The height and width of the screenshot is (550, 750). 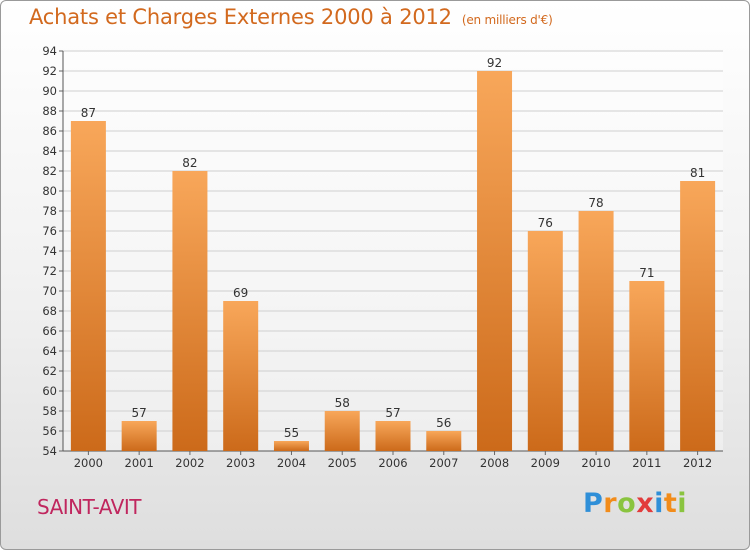 What do you see at coordinates (49, 411) in the screenshot?
I see `y-tick-label: 58` at bounding box center [49, 411].